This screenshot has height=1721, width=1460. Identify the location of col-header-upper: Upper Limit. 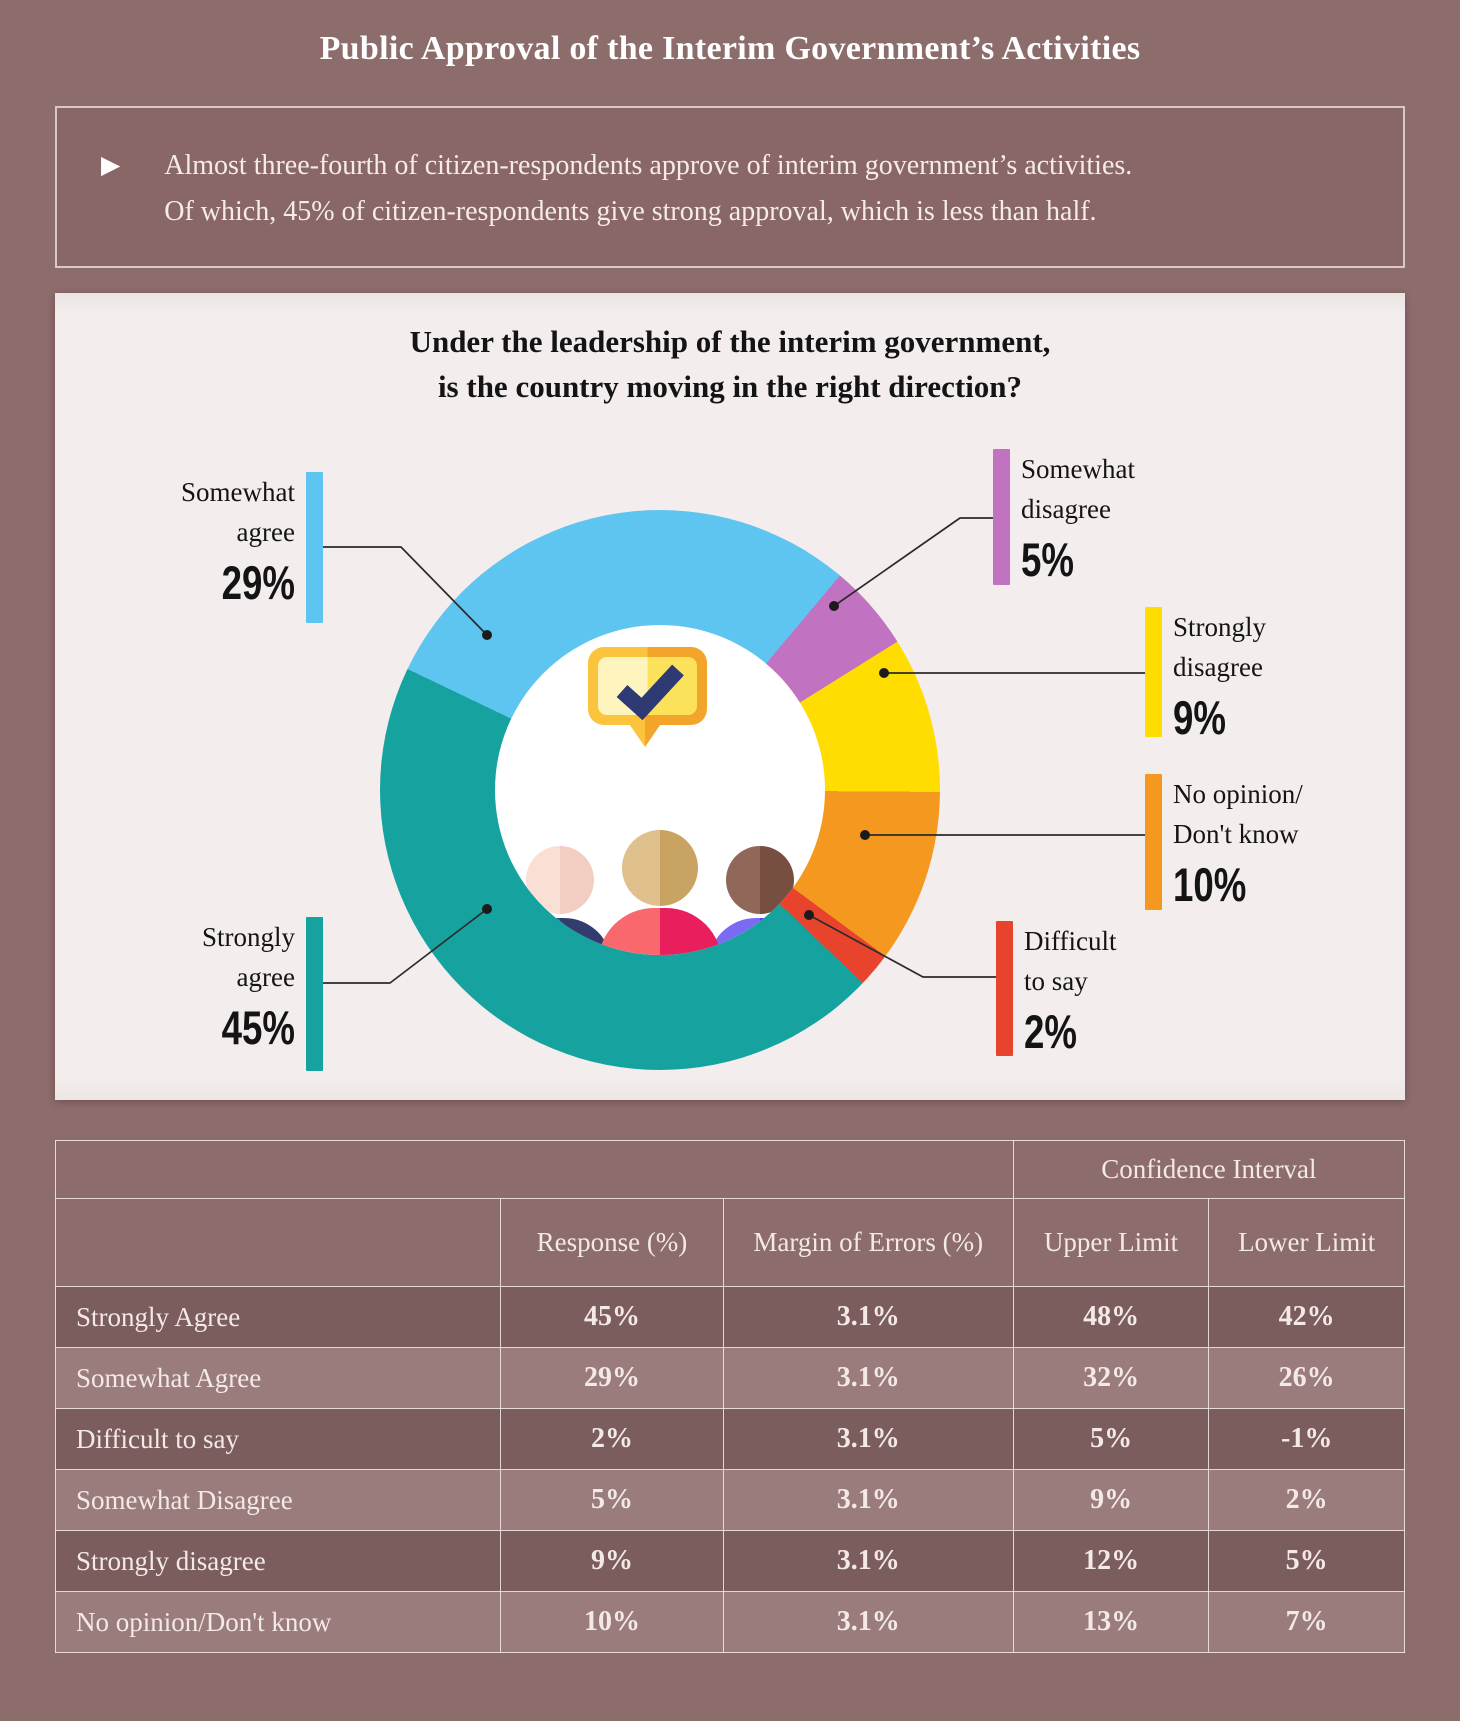
(1111, 1242).